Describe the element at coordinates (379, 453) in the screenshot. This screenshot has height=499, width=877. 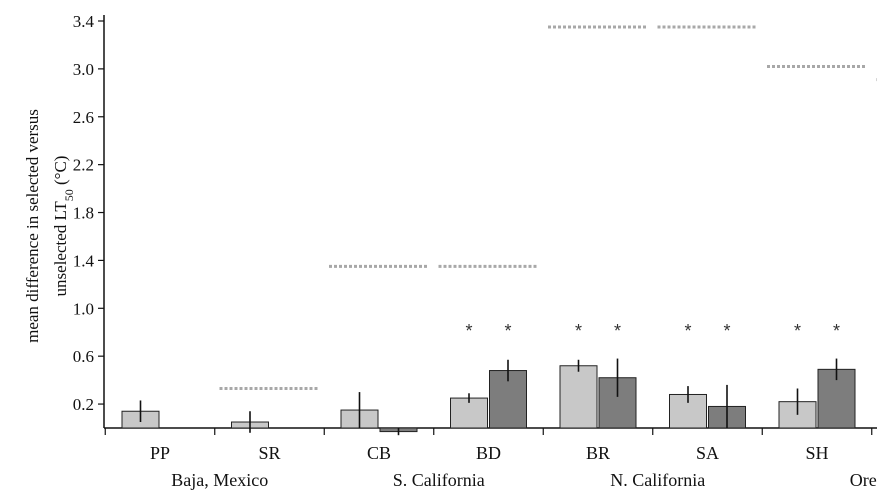
I see `category-label: CB` at that location.